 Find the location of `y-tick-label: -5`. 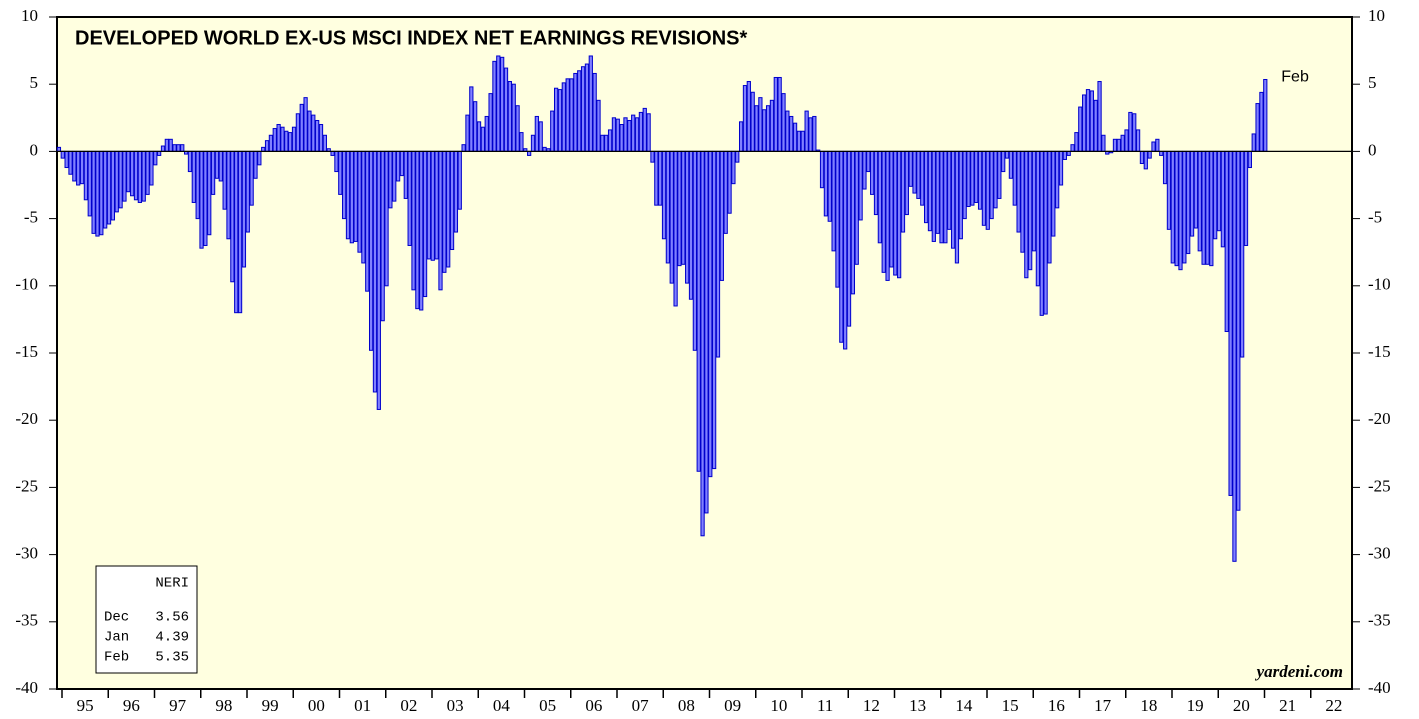

y-tick-label: -5 is located at coordinates (31, 217).